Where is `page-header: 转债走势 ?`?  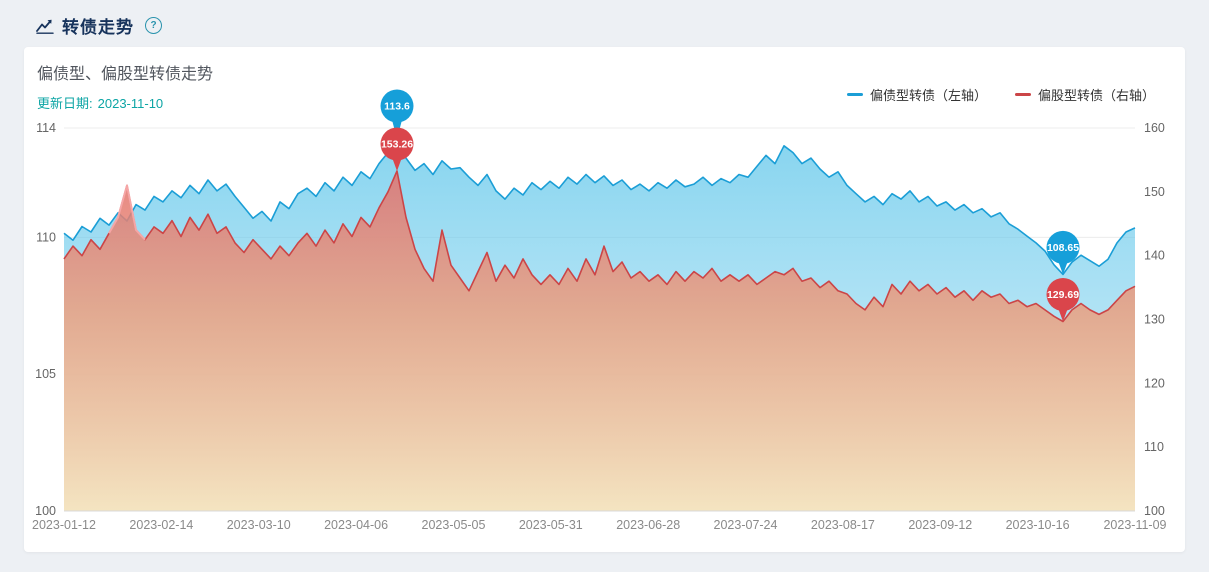
page-header: 转债走势 ? is located at coordinates (604, 23).